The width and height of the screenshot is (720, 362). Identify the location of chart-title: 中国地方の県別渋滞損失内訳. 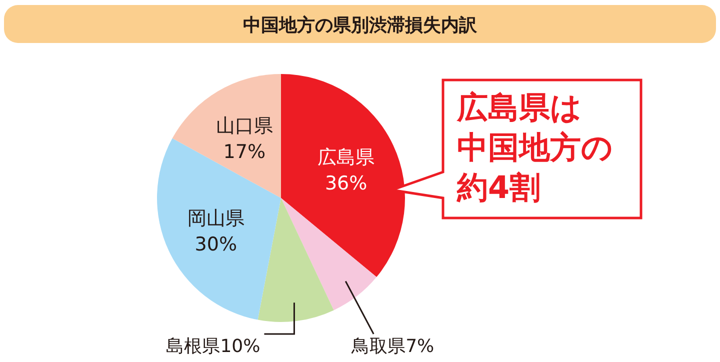
(360, 25).